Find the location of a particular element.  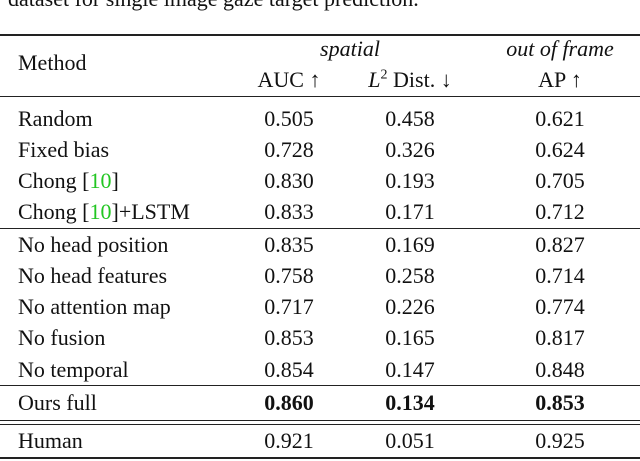

header-ap: AP ↑ is located at coordinates (560, 79).